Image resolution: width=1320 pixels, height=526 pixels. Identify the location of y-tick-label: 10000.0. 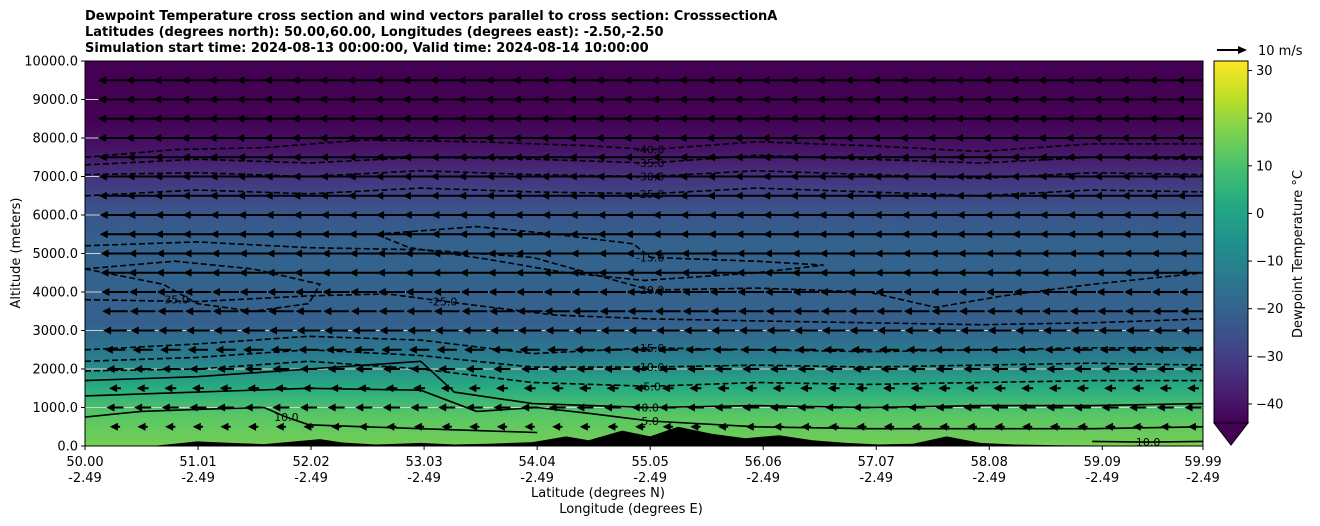
(51, 62).